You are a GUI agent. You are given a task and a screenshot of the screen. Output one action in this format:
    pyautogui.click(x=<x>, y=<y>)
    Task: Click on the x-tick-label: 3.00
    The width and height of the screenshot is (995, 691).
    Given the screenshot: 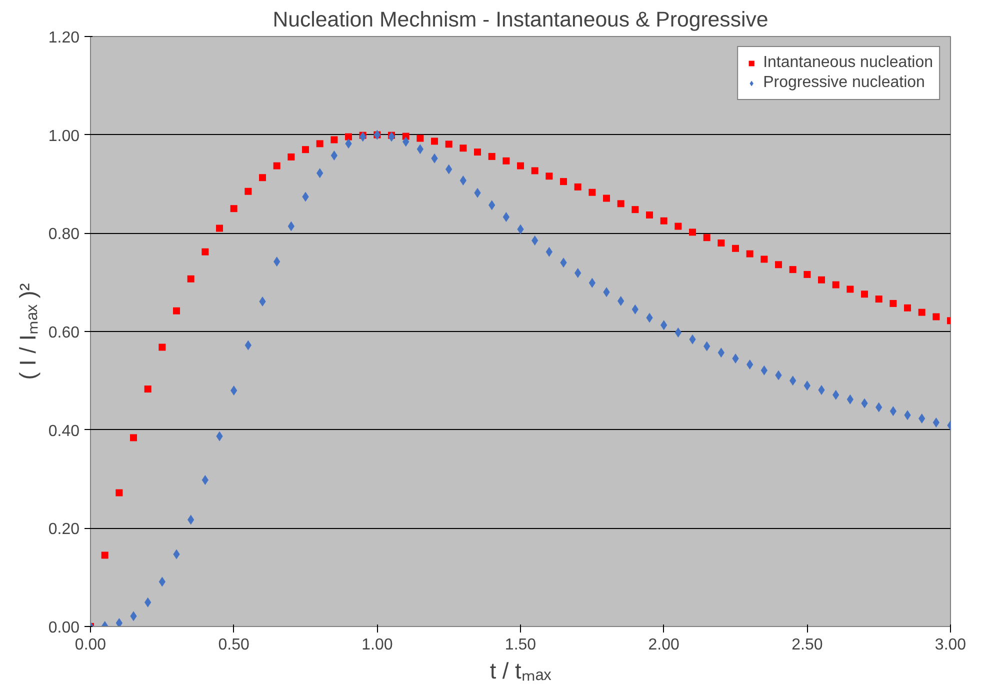 What is the action you would take?
    pyautogui.click(x=950, y=645)
    